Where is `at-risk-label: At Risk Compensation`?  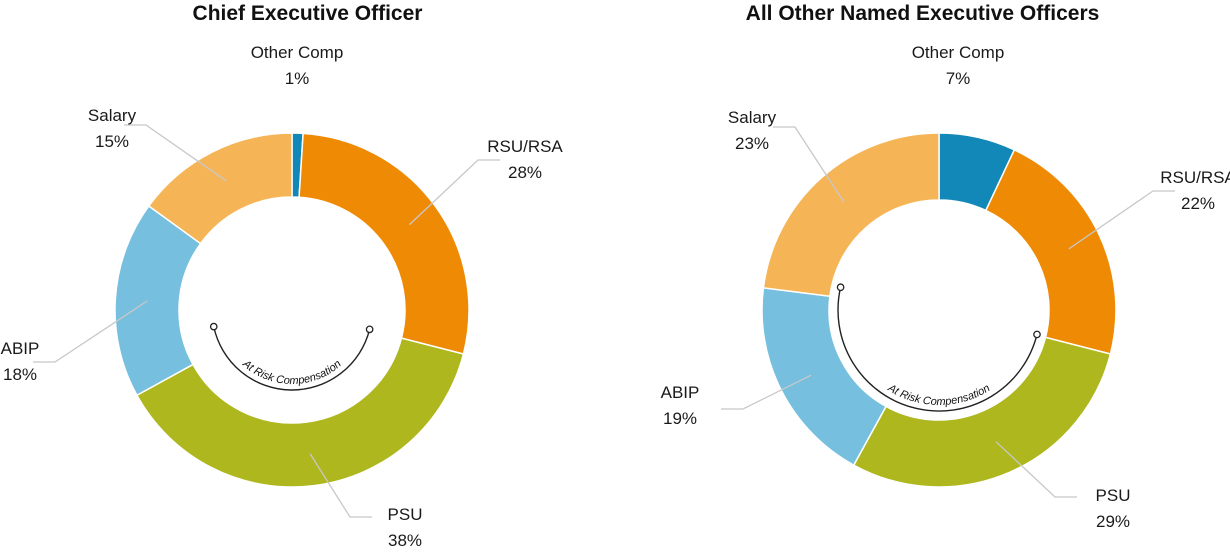
at-risk-label: At Risk Compensation is located at coordinates (292, 372).